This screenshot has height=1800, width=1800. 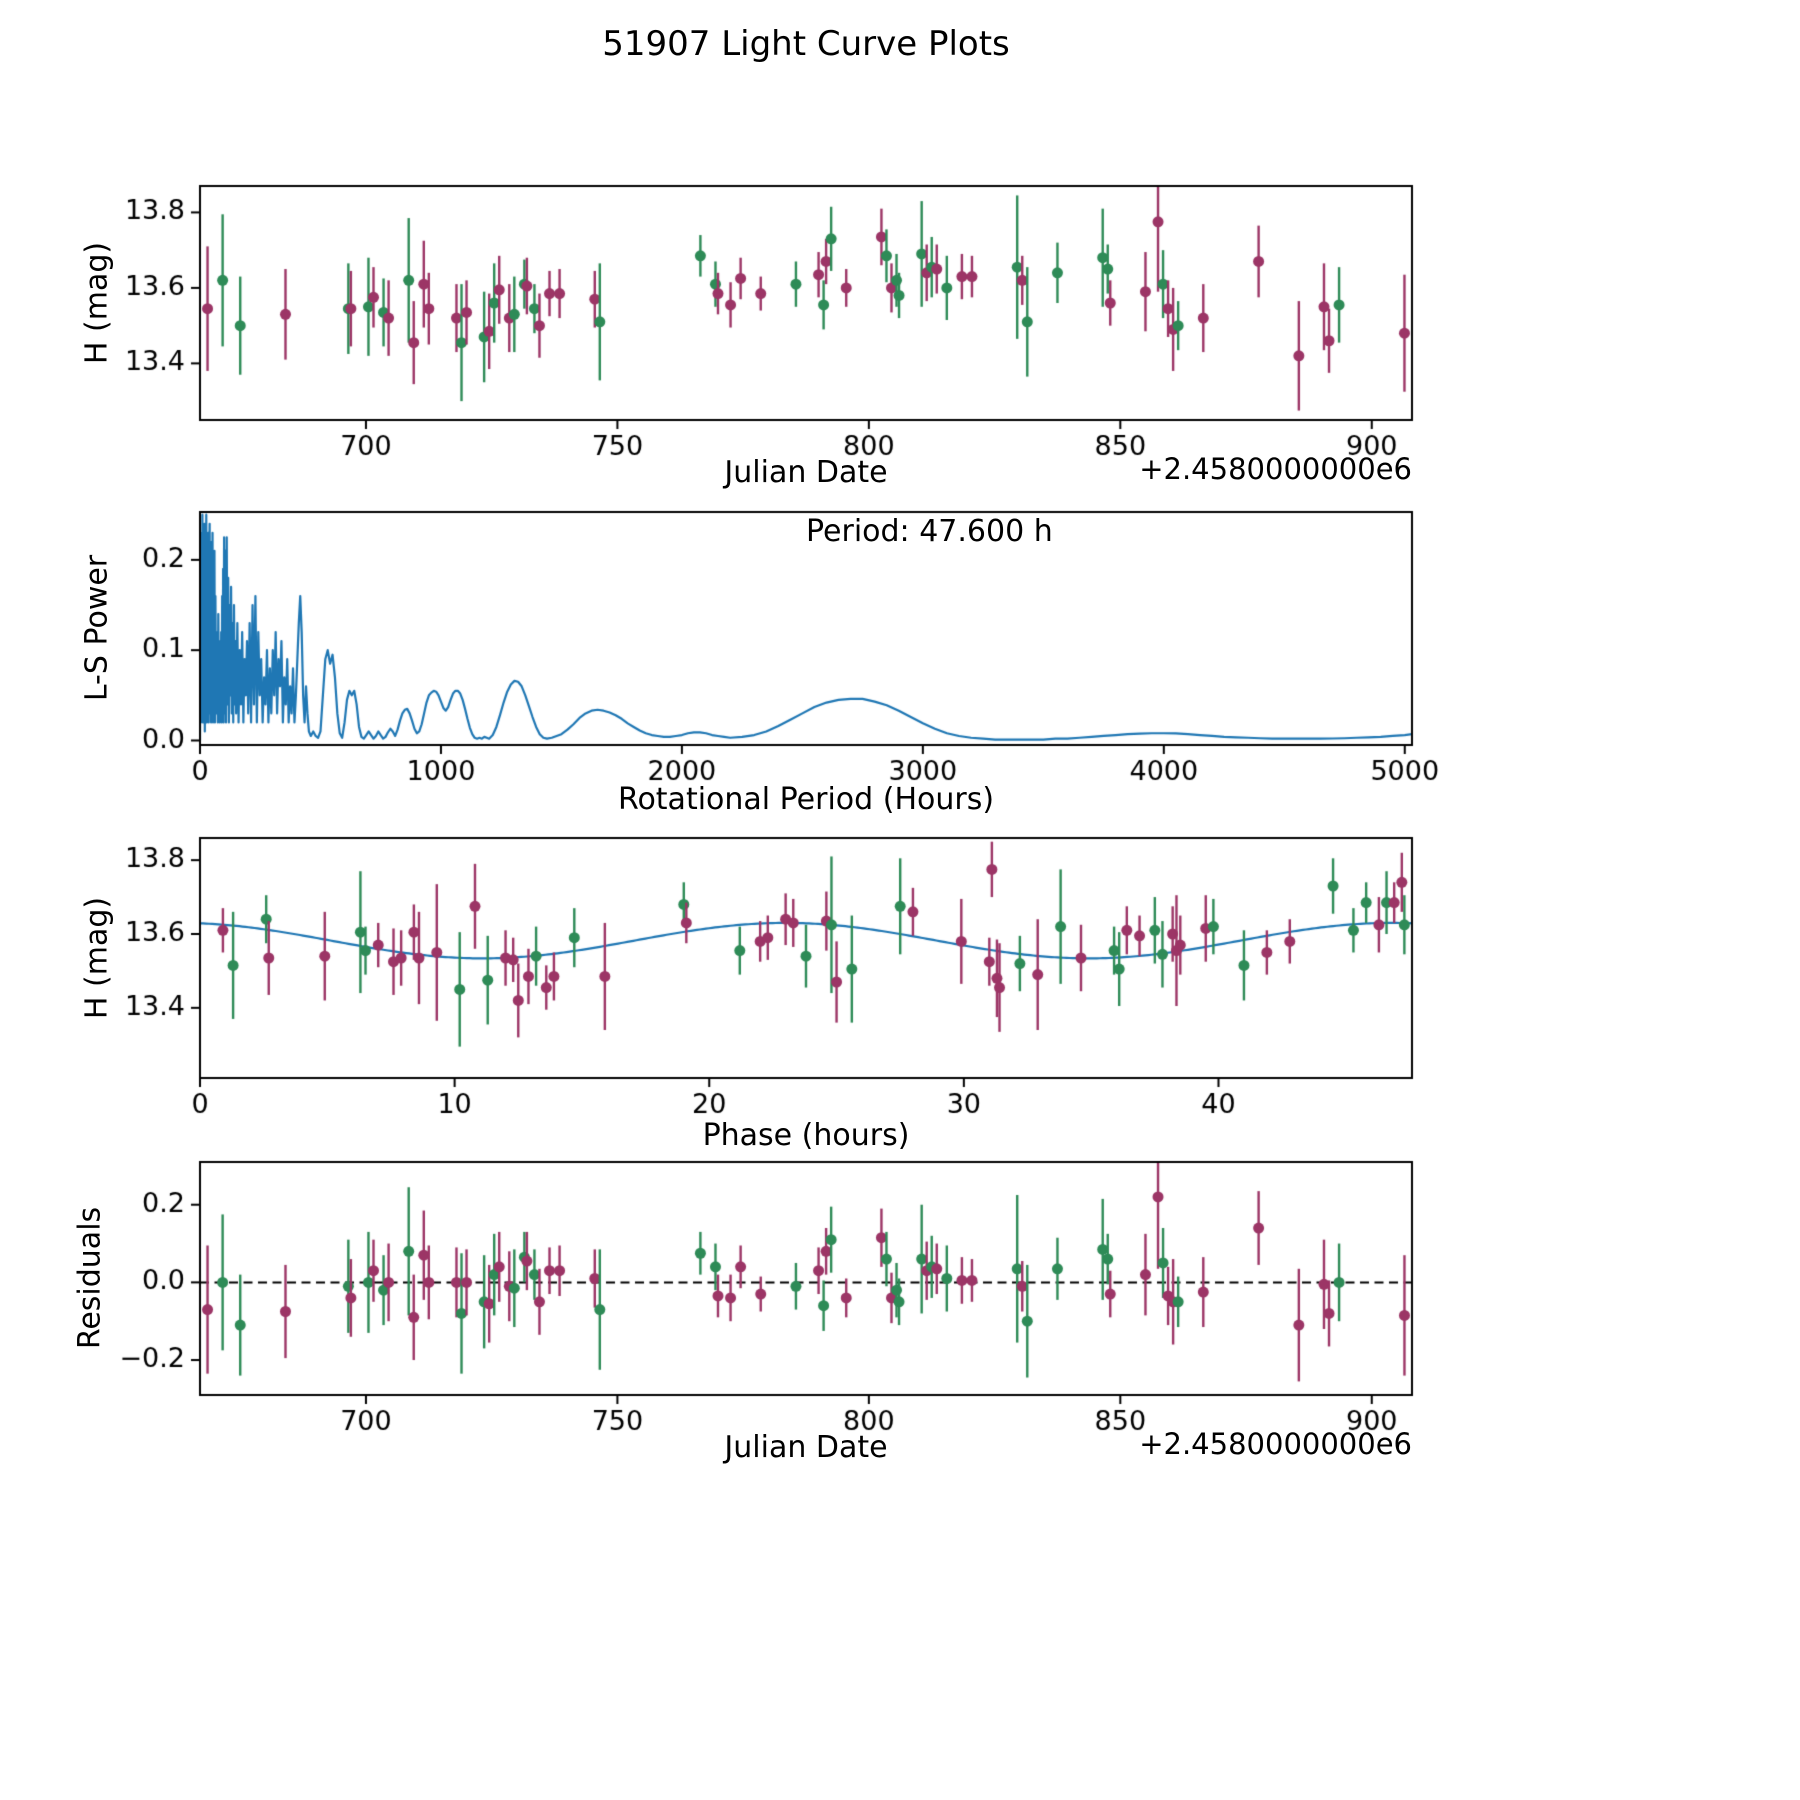 What do you see at coordinates (806, 472) in the screenshot?
I see `lightcurve-x-axis-label: Julian Date` at bounding box center [806, 472].